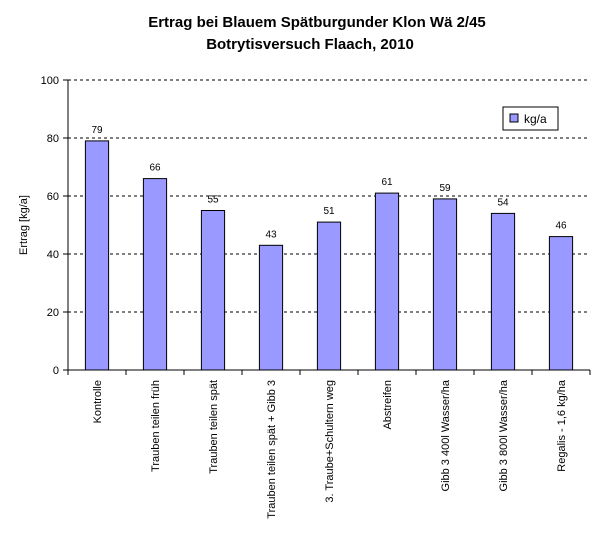 This screenshot has width=603, height=548. Describe the element at coordinates (329, 372) in the screenshot. I see `x-axis-ticks` at that location.